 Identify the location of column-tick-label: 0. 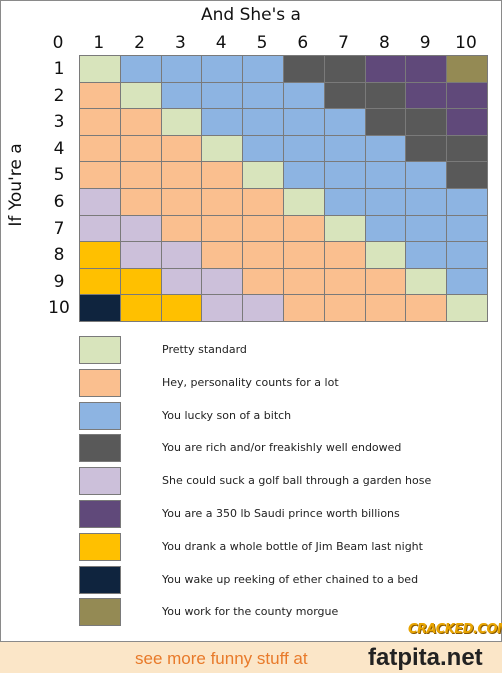
(58, 43).